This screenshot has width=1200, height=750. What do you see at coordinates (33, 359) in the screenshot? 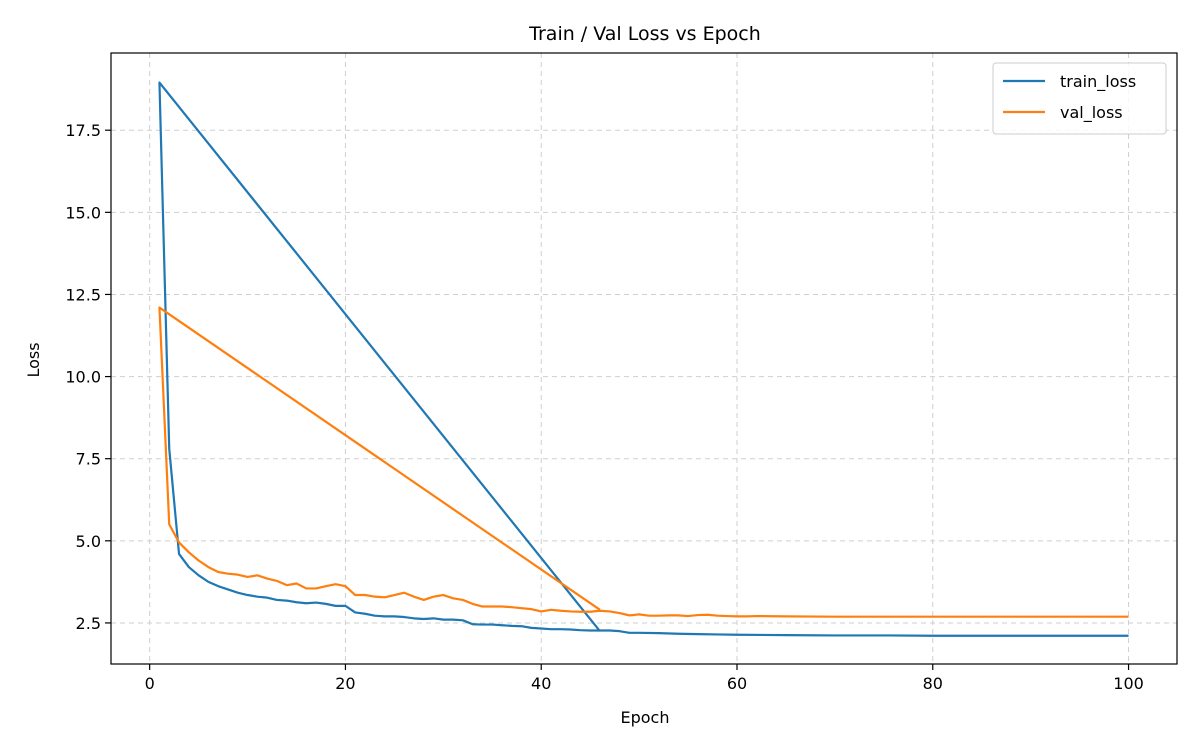
I see `y-axis-label: Loss` at bounding box center [33, 359].